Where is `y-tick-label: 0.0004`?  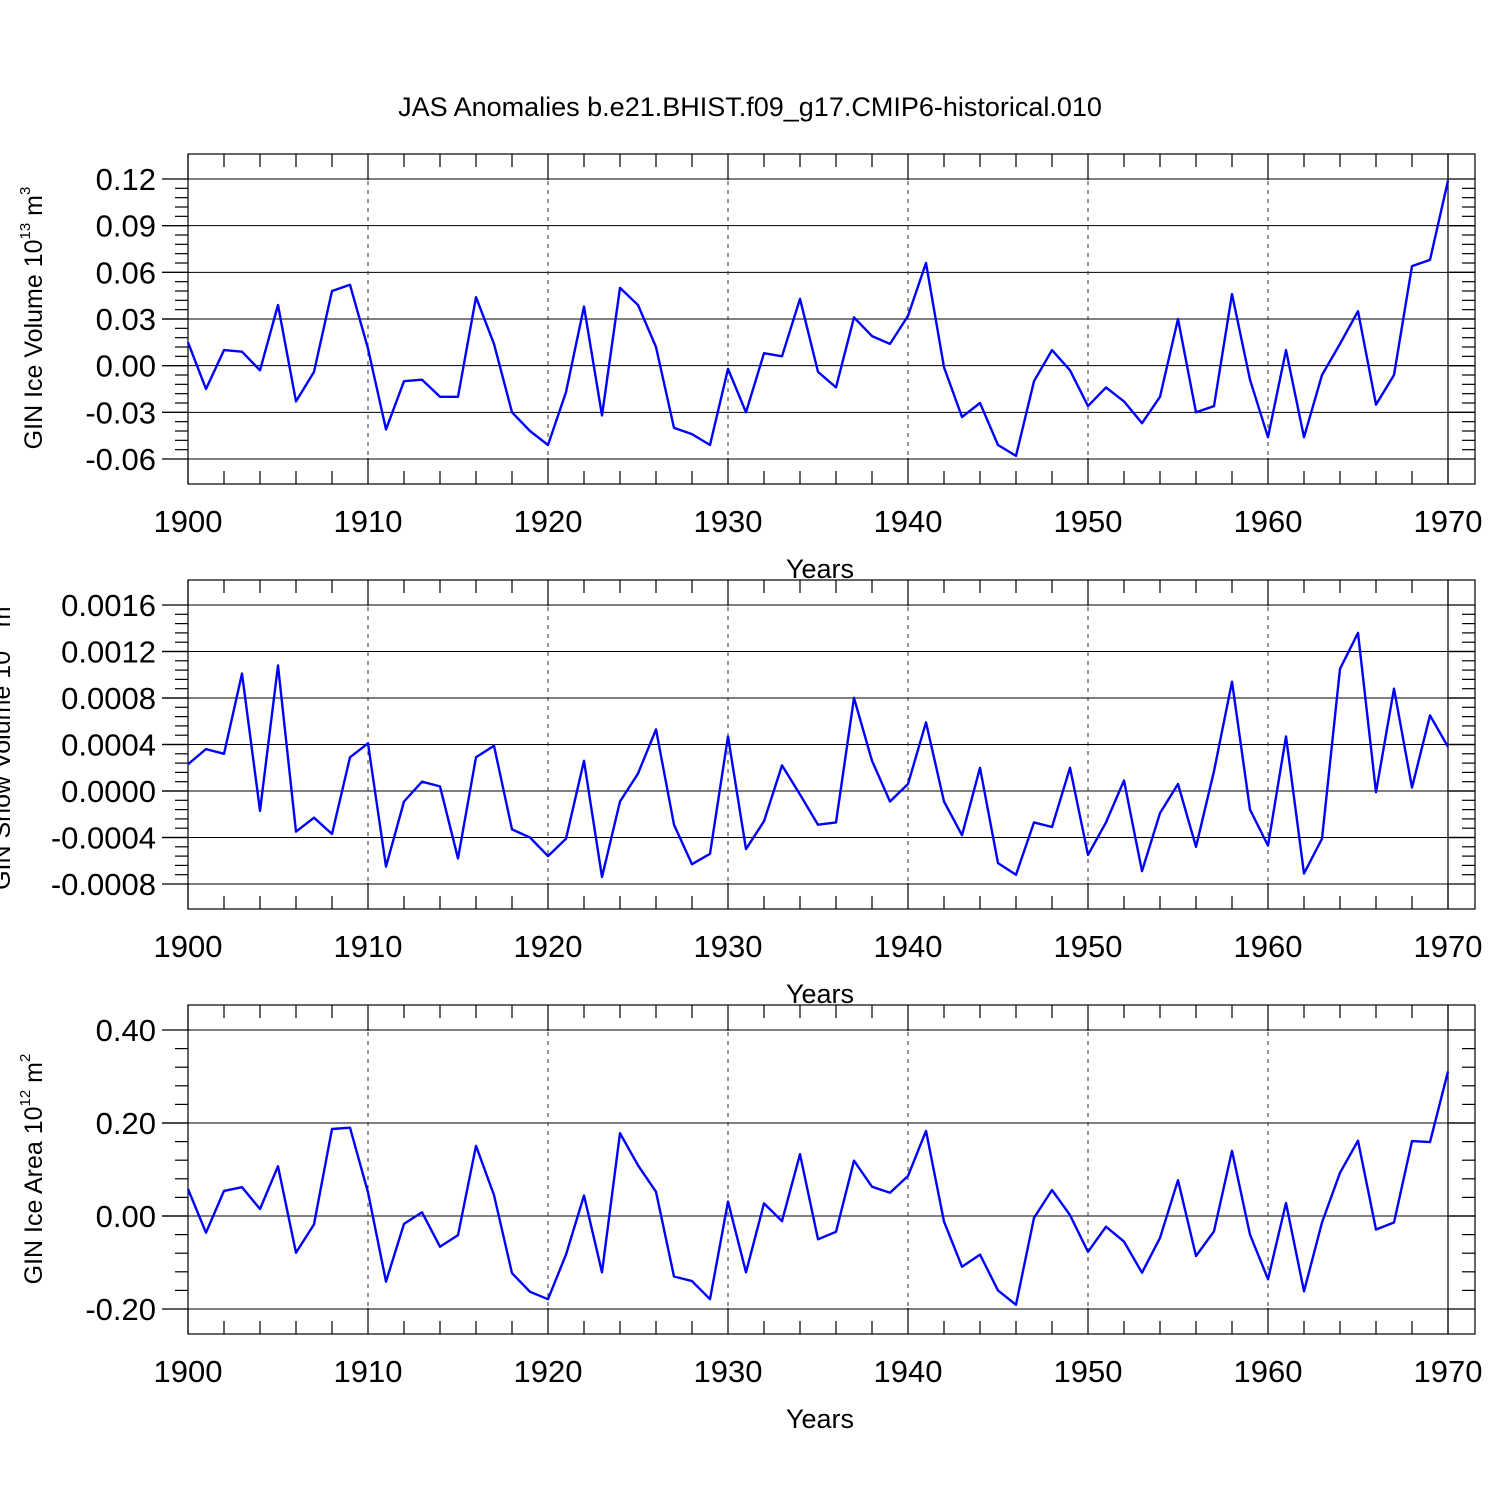
y-tick-label: 0.0004 is located at coordinates (108, 745).